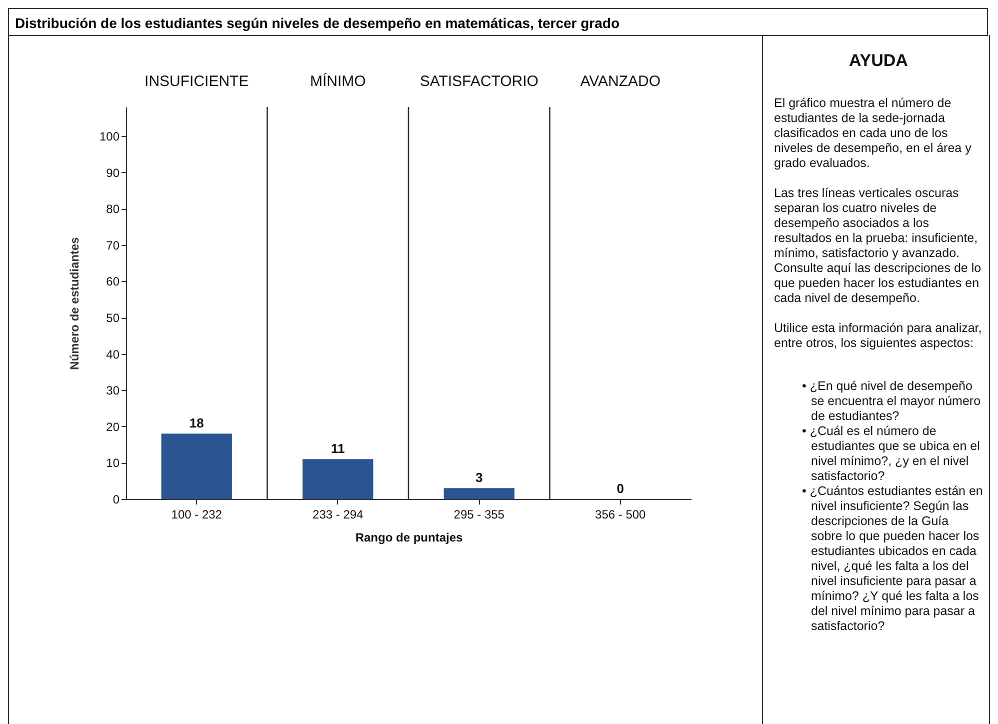 Image resolution: width=998 pixels, height=724 pixels. Describe the element at coordinates (196, 515) in the screenshot. I see `x-tick-label: 100 - 232` at that location.